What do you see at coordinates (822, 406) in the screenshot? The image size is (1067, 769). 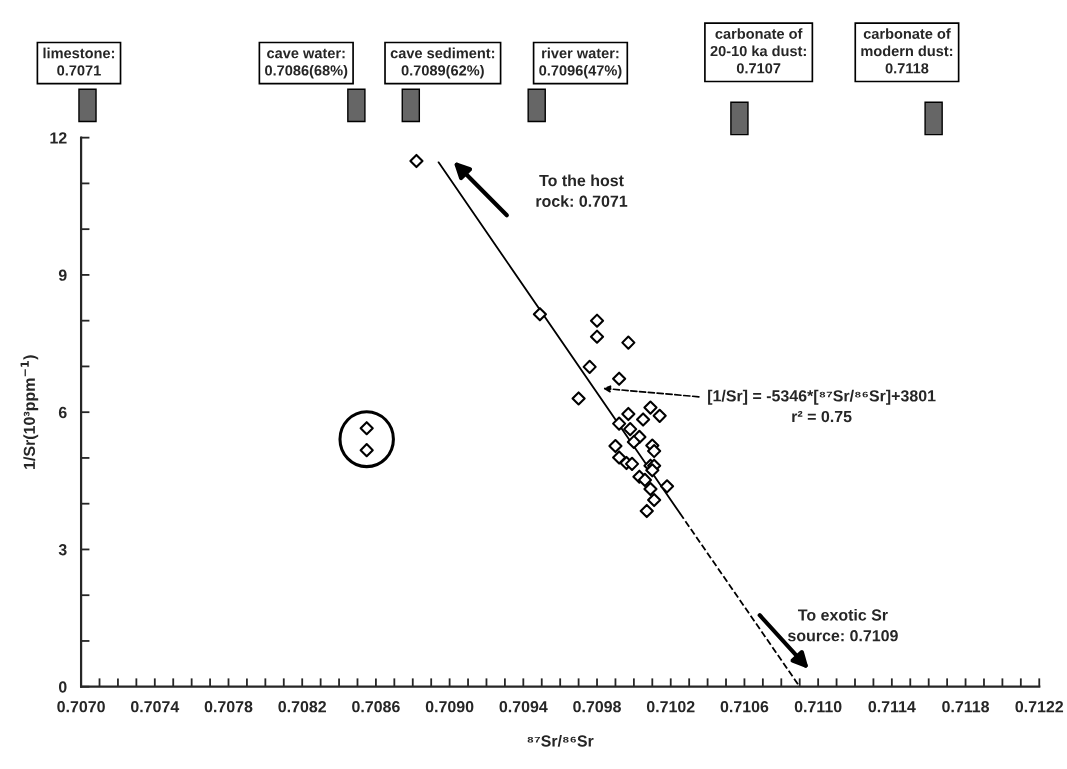 I see `annotation: [1/Sr] = -5346*[⁸⁷Sr/⁸⁶Sr]+3801 r² = 0.75` at bounding box center [822, 406].